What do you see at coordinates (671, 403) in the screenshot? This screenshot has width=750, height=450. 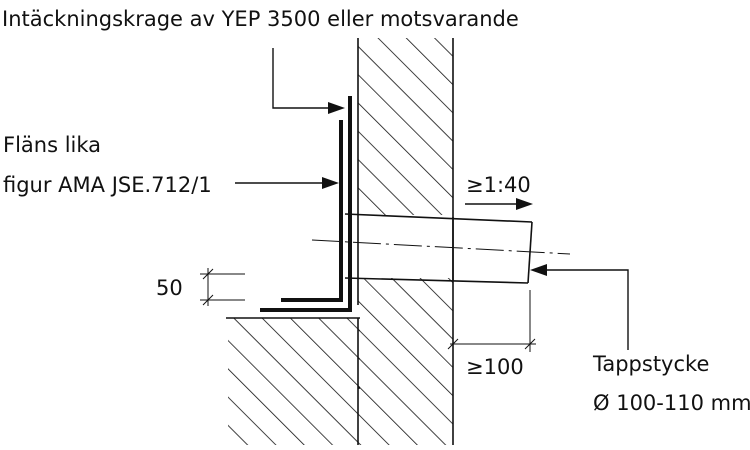 I see `pipe-label-line2: Ø 100-110 mm` at bounding box center [671, 403].